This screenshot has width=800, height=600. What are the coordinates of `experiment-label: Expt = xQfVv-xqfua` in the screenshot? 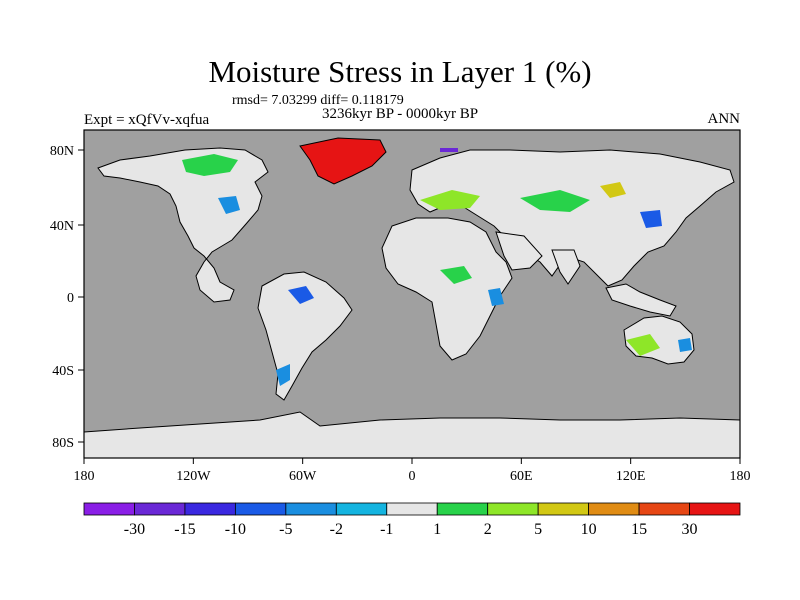 It's located at (147, 120).